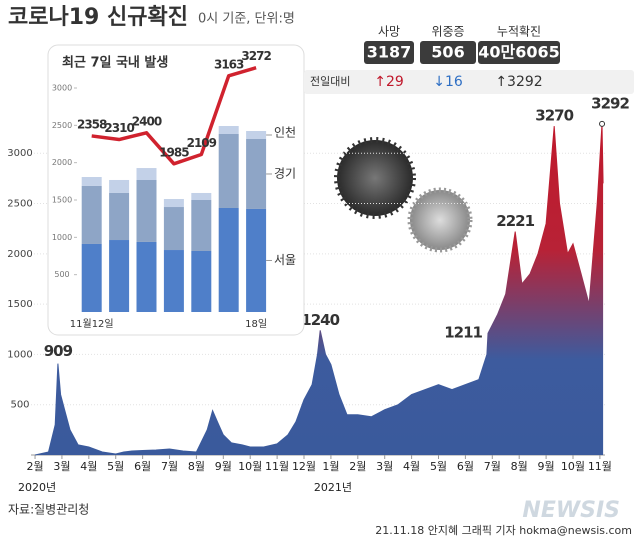 The height and width of the screenshot is (541, 640). Describe the element at coordinates (469, 82) in the screenshot. I see `change-band` at that location.